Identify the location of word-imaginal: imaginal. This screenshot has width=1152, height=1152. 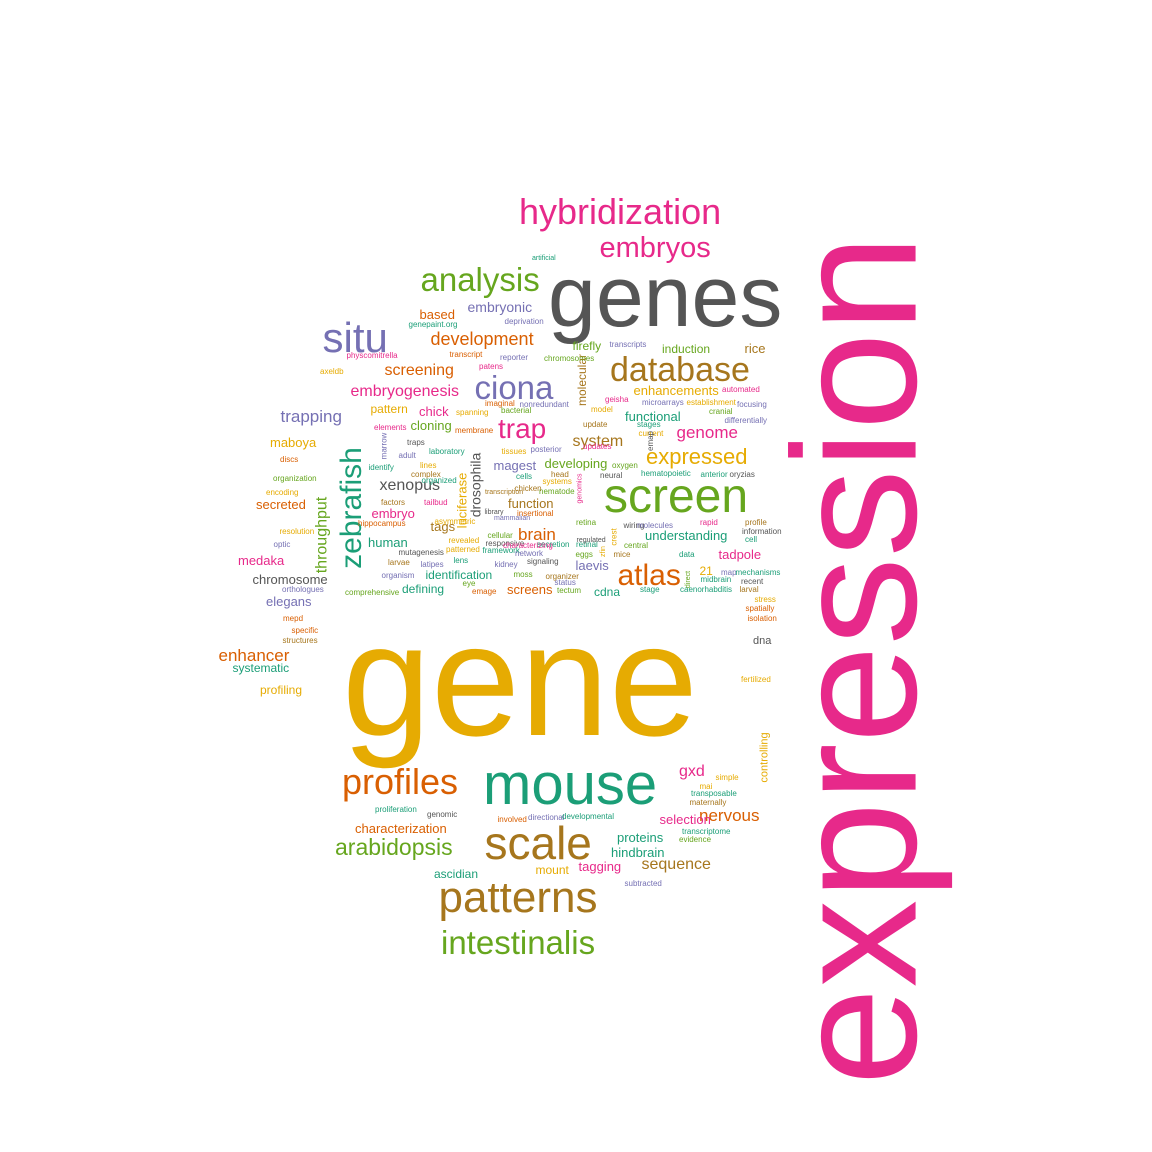
(500, 403).